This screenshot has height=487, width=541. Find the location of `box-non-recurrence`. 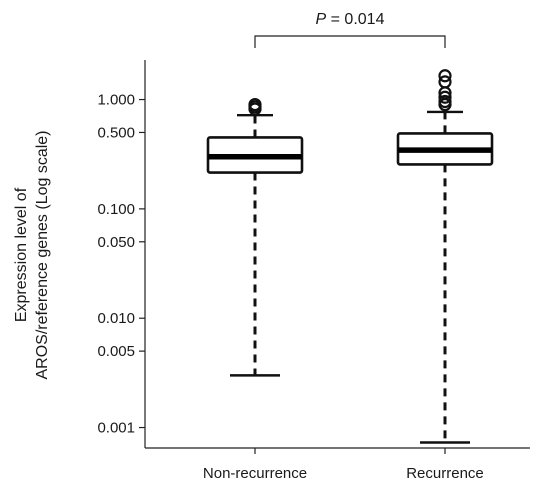

box-non-recurrence is located at coordinates (255, 237).